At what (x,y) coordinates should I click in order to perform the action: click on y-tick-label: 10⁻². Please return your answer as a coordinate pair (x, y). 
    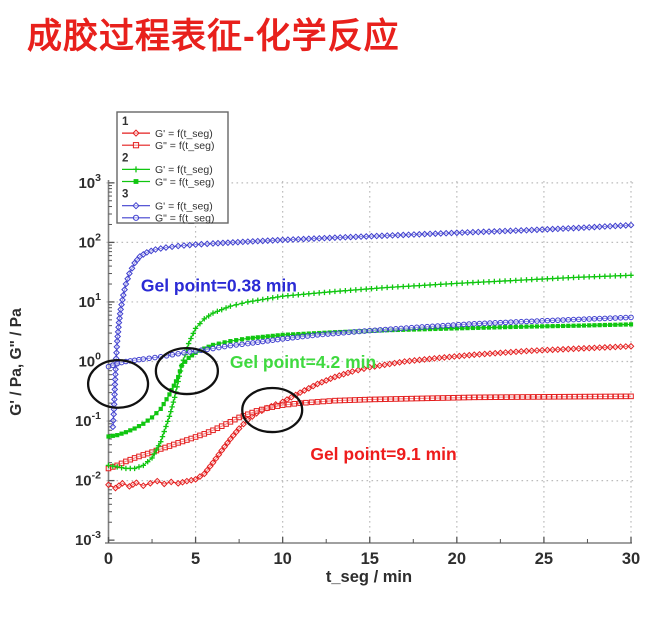
    Looking at the image, I should click on (88, 480).